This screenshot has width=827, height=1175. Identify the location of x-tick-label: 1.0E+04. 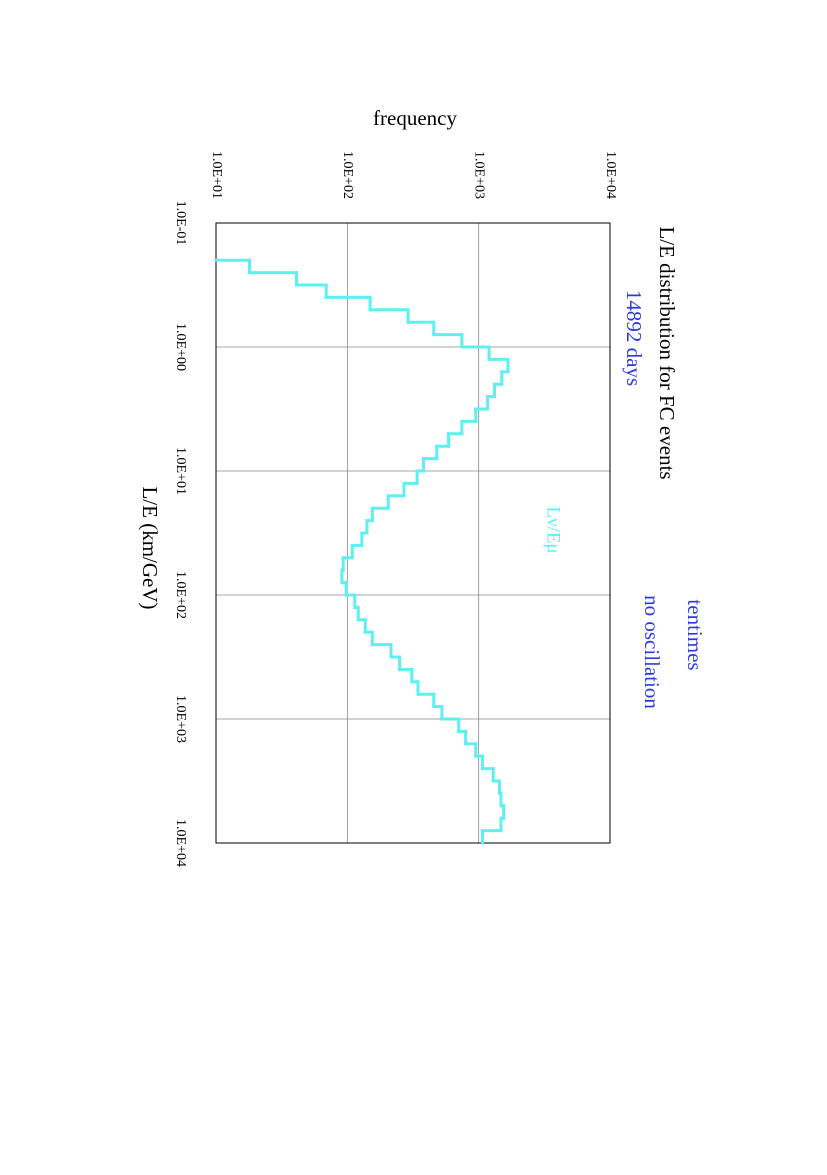
(180, 843).